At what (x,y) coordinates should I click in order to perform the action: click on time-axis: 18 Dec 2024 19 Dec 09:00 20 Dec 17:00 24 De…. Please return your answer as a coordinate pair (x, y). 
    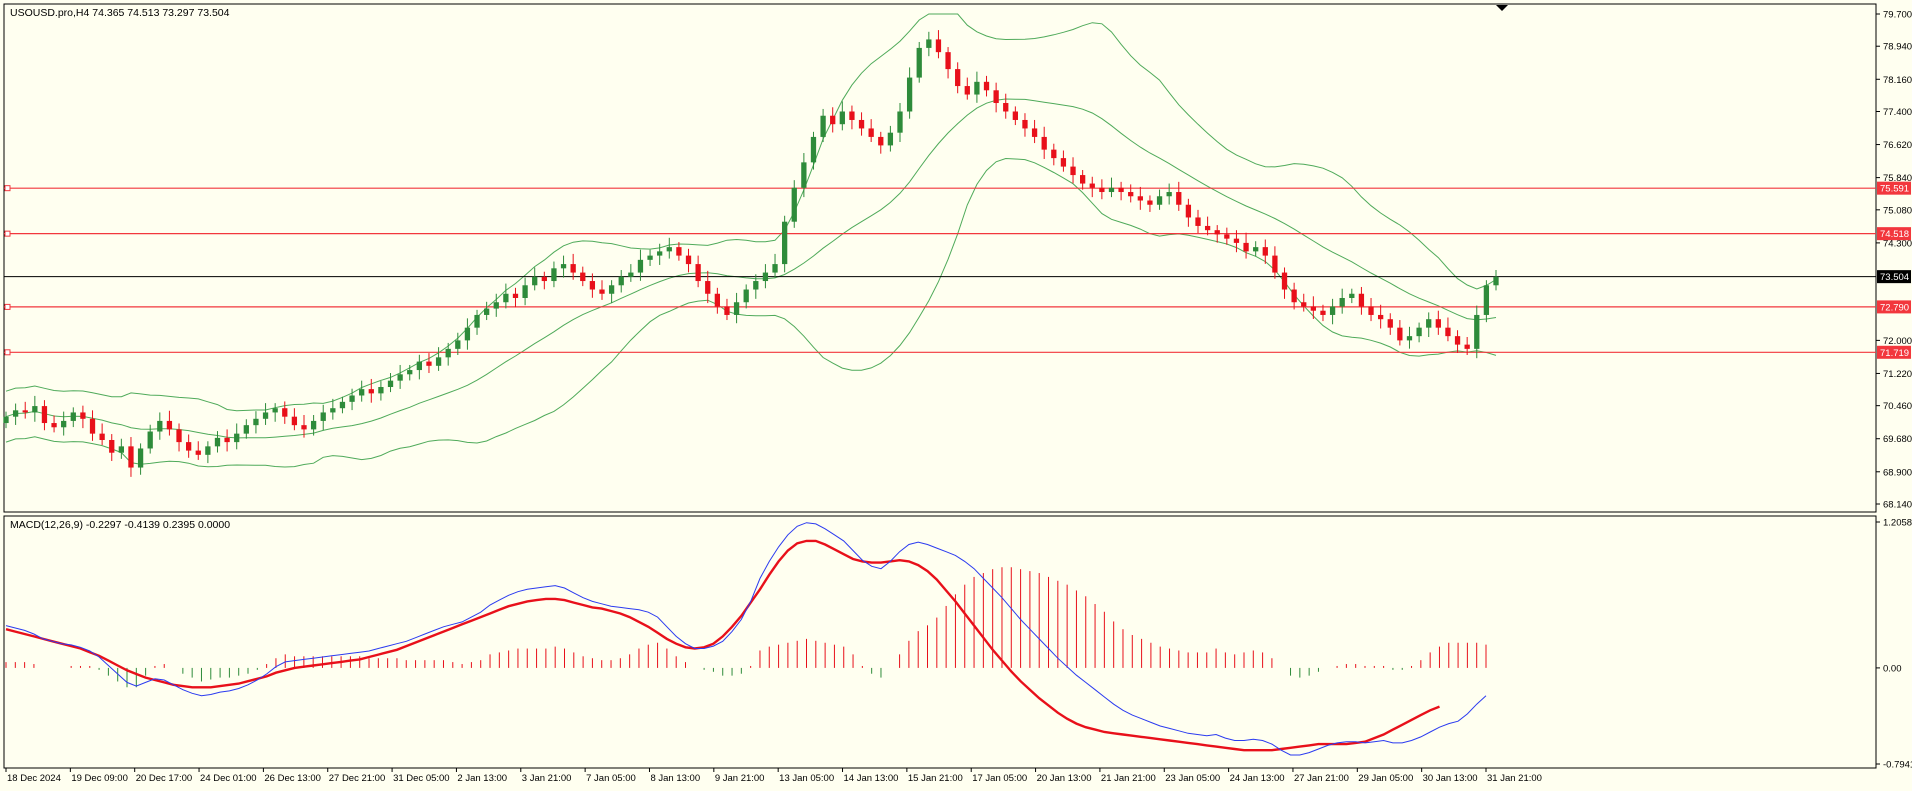
    Looking at the image, I should click on (773, 776).